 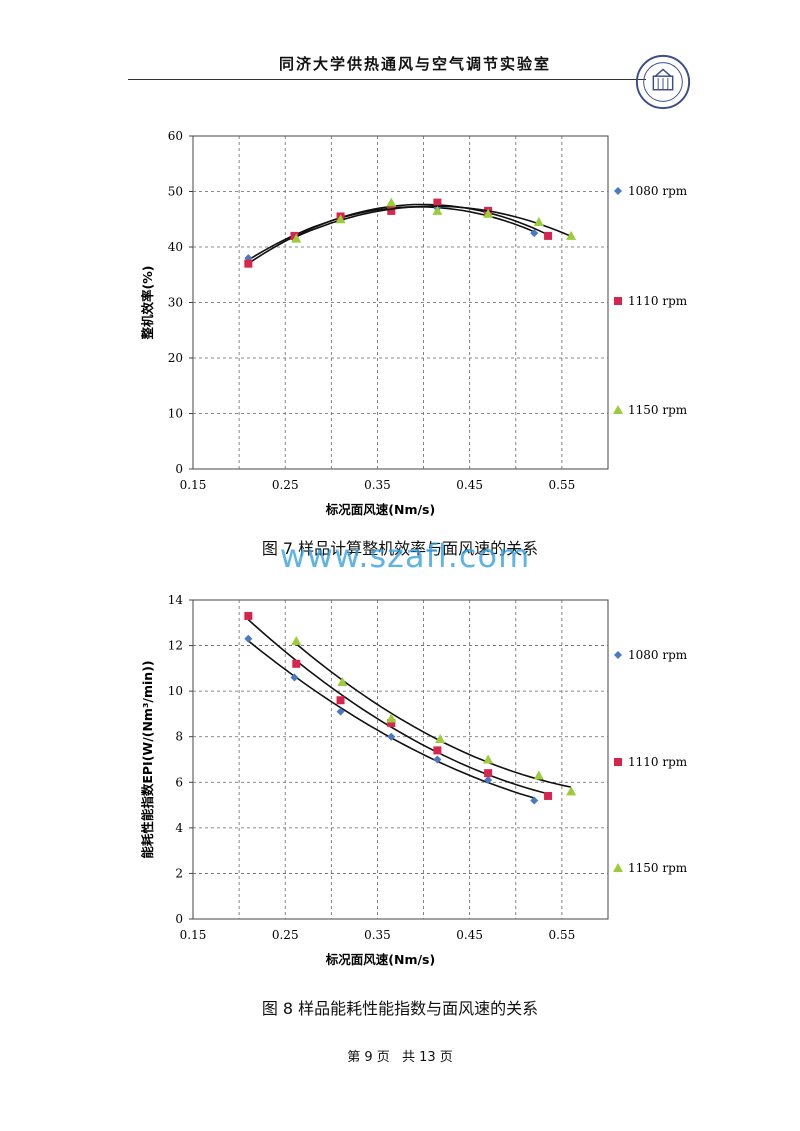 I want to click on y-tick-label: 4, so click(x=179, y=828).